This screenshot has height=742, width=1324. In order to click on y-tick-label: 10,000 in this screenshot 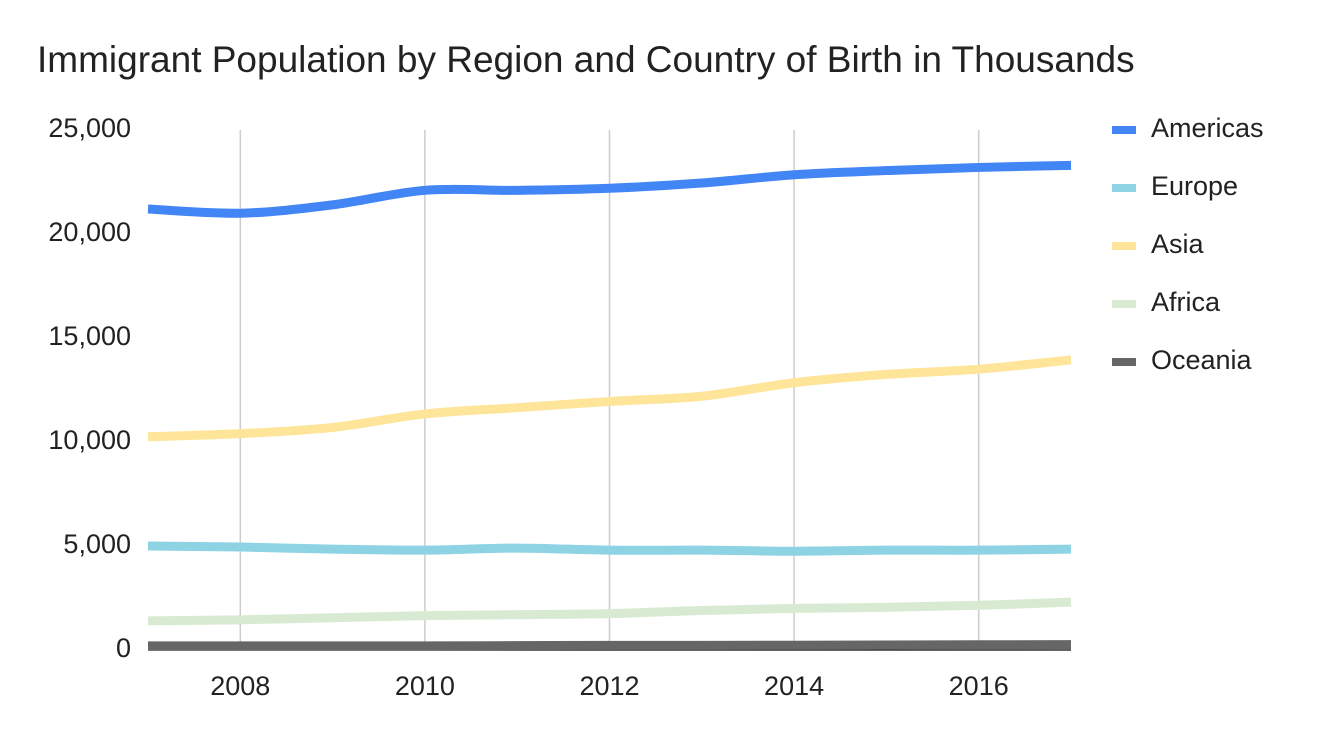, I will do `click(89, 440)`.